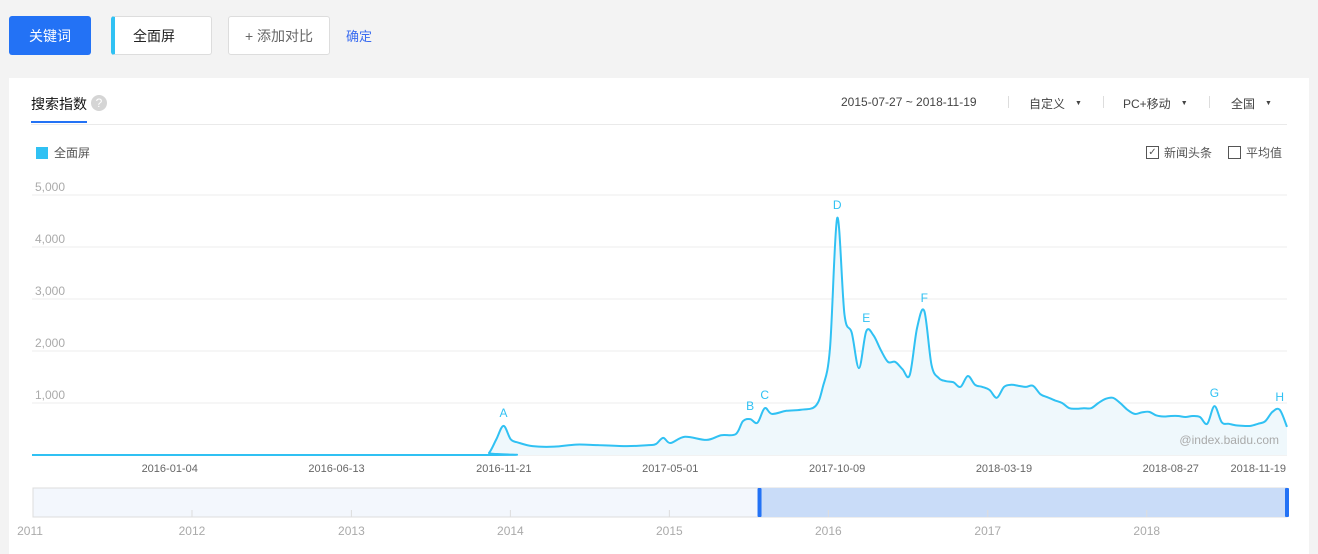 The height and width of the screenshot is (554, 1318). I want to click on legend-item: 全面屏, so click(63, 152).